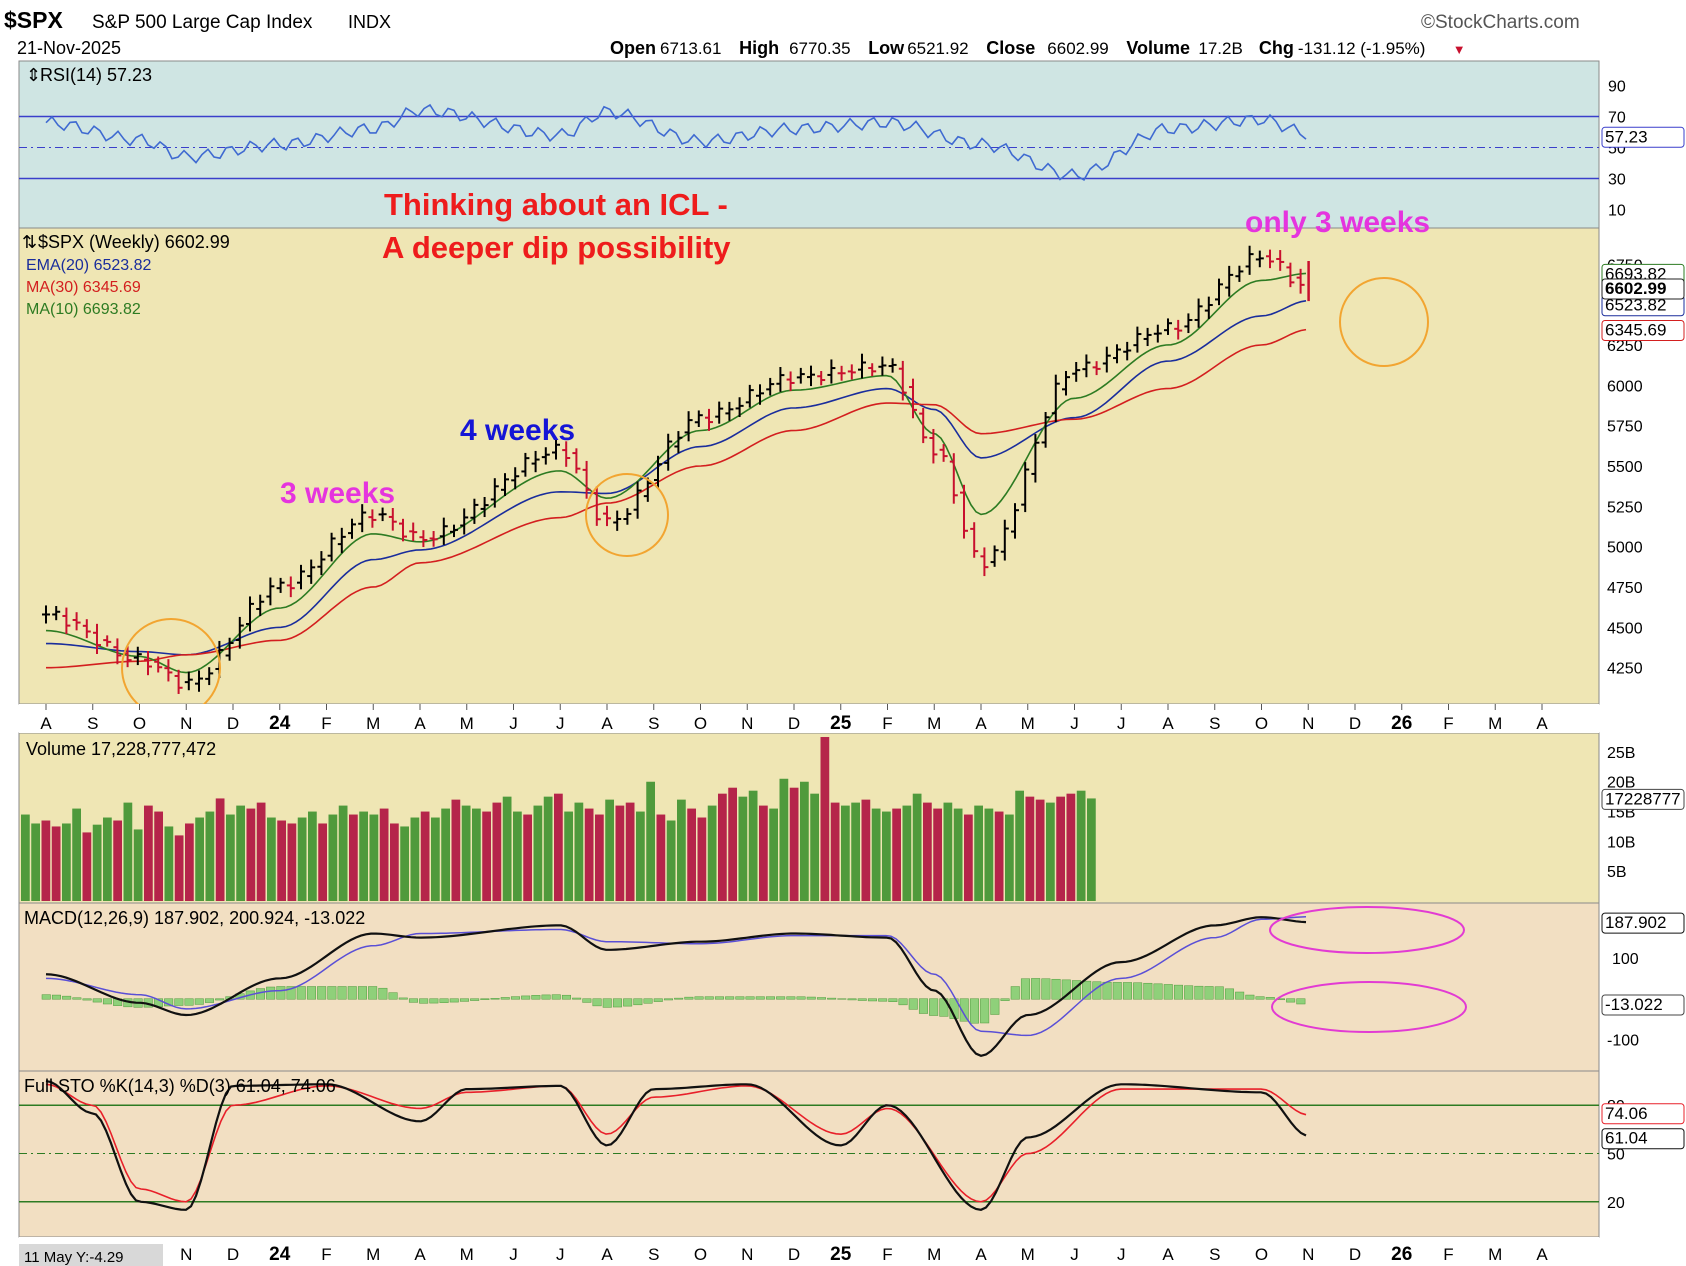 The image size is (1686, 1266). Describe the element at coordinates (1643, 289) in the screenshot. I see `price-current-label-box` at that location.